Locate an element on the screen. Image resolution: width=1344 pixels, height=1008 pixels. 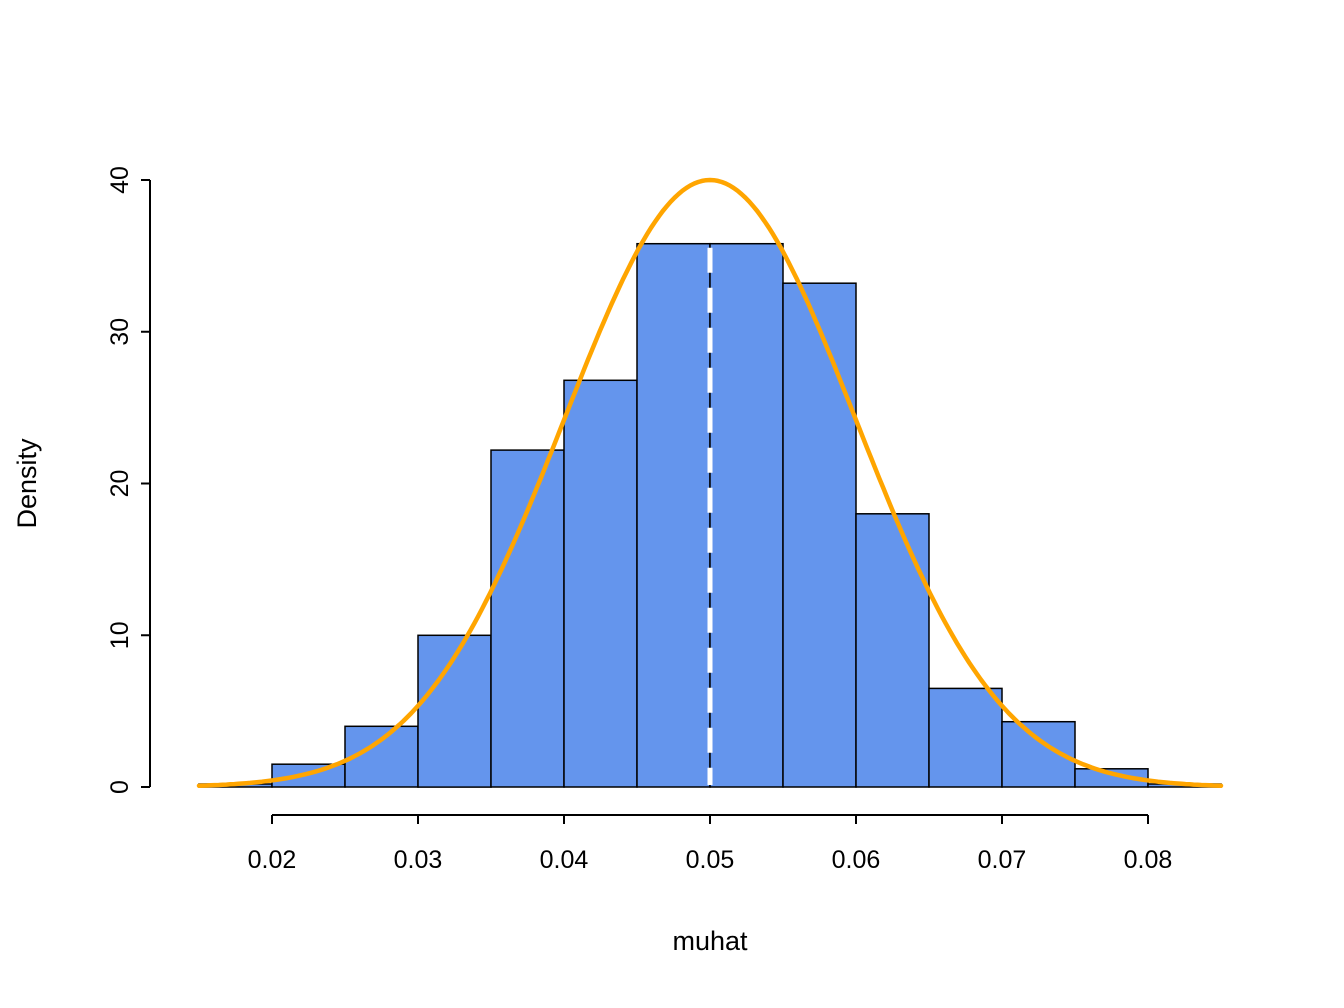
x-axis-title: muhat is located at coordinates (710, 941).